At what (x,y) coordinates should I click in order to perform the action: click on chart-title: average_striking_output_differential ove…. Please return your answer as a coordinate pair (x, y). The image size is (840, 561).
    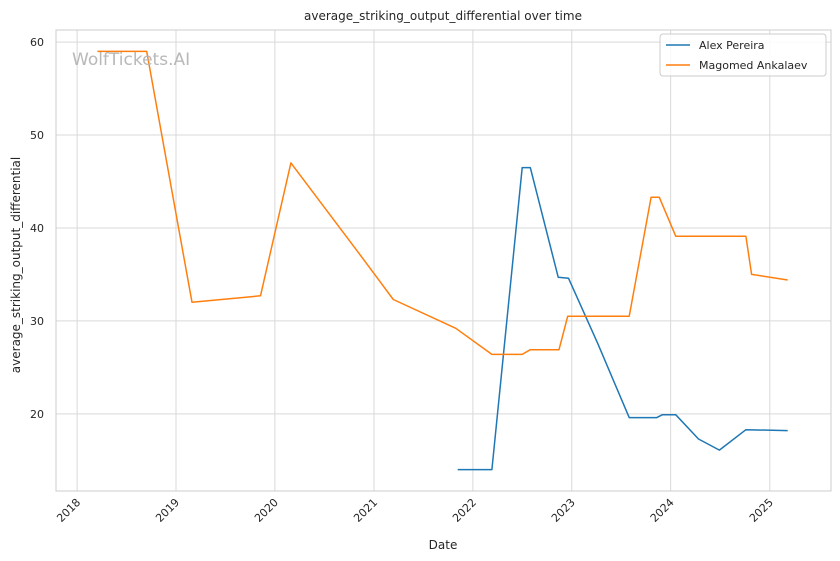
    Looking at the image, I should click on (443, 16).